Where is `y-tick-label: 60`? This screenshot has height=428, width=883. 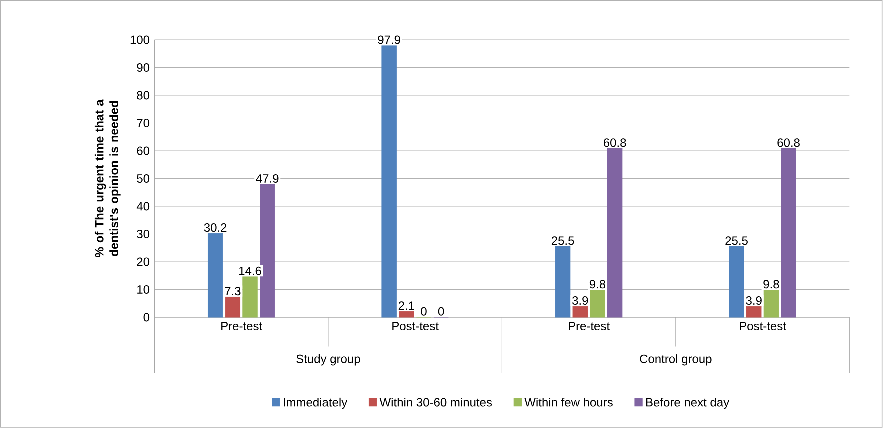
y-tick-label: 60 is located at coordinates (143, 151).